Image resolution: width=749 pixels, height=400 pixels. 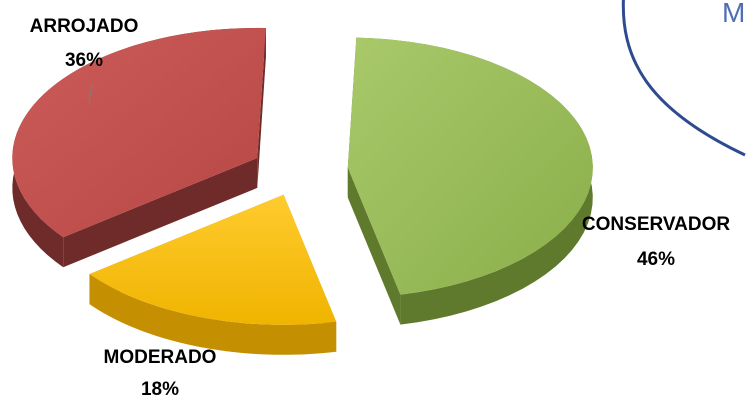 What do you see at coordinates (656, 242) in the screenshot?
I see `slice-label-conservador: CONSERVADOR 46%` at bounding box center [656, 242].